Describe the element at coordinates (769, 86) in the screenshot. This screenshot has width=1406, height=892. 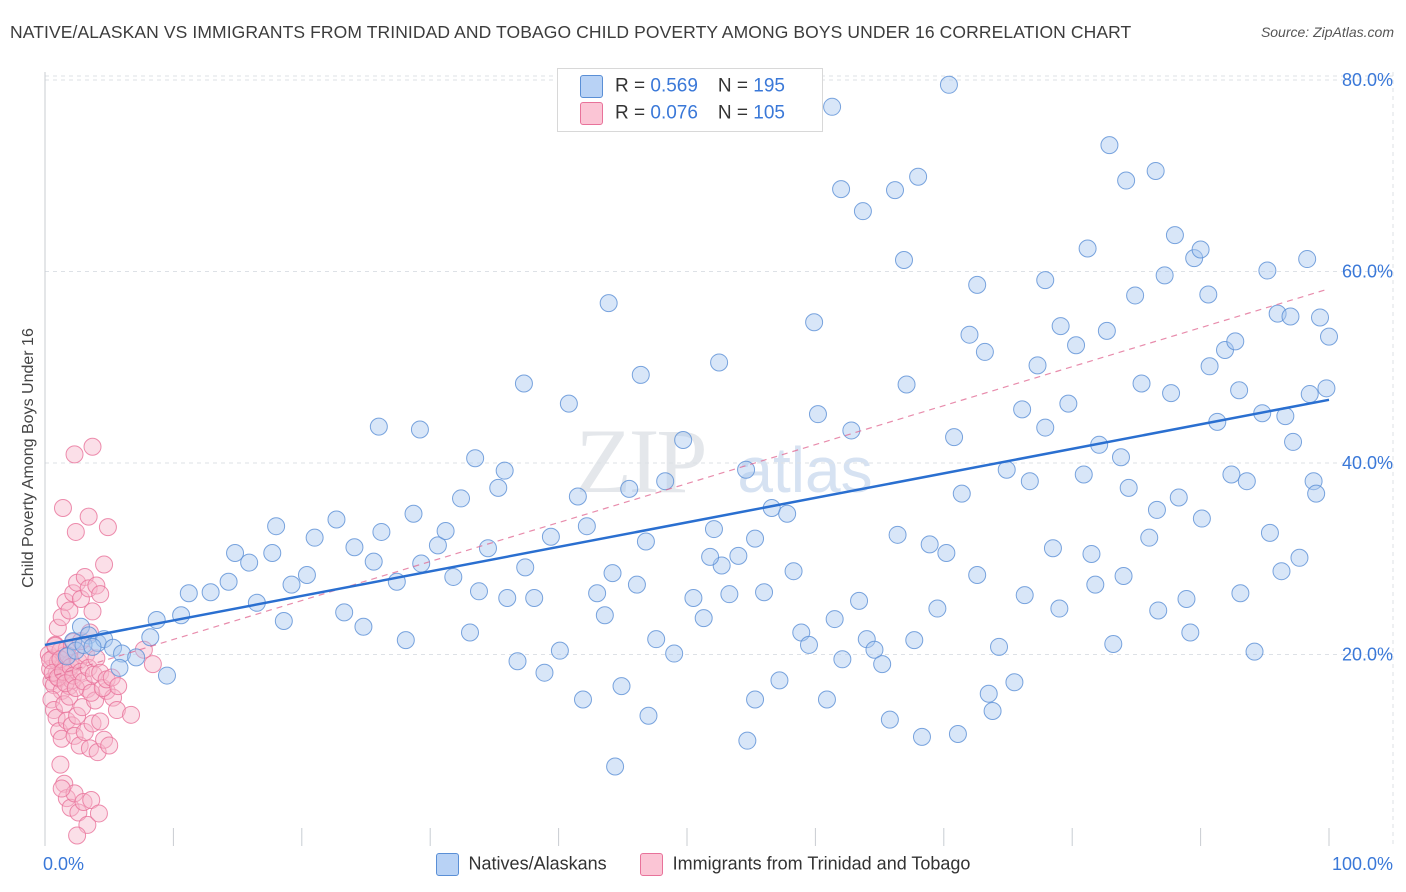
I see `natives-n-value: 195` at that location.